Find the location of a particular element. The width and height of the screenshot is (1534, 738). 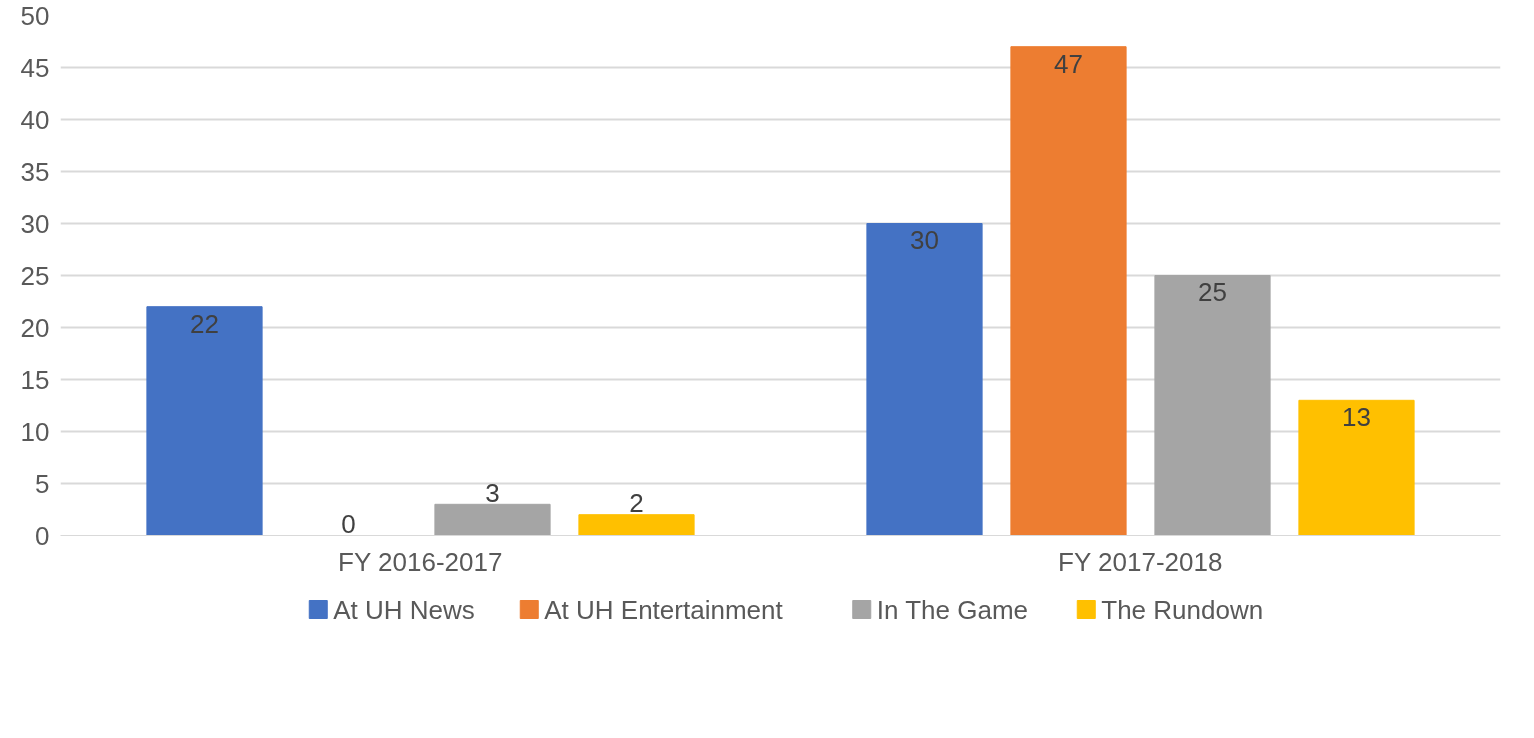

legend-label: At UH News is located at coordinates (404, 609).